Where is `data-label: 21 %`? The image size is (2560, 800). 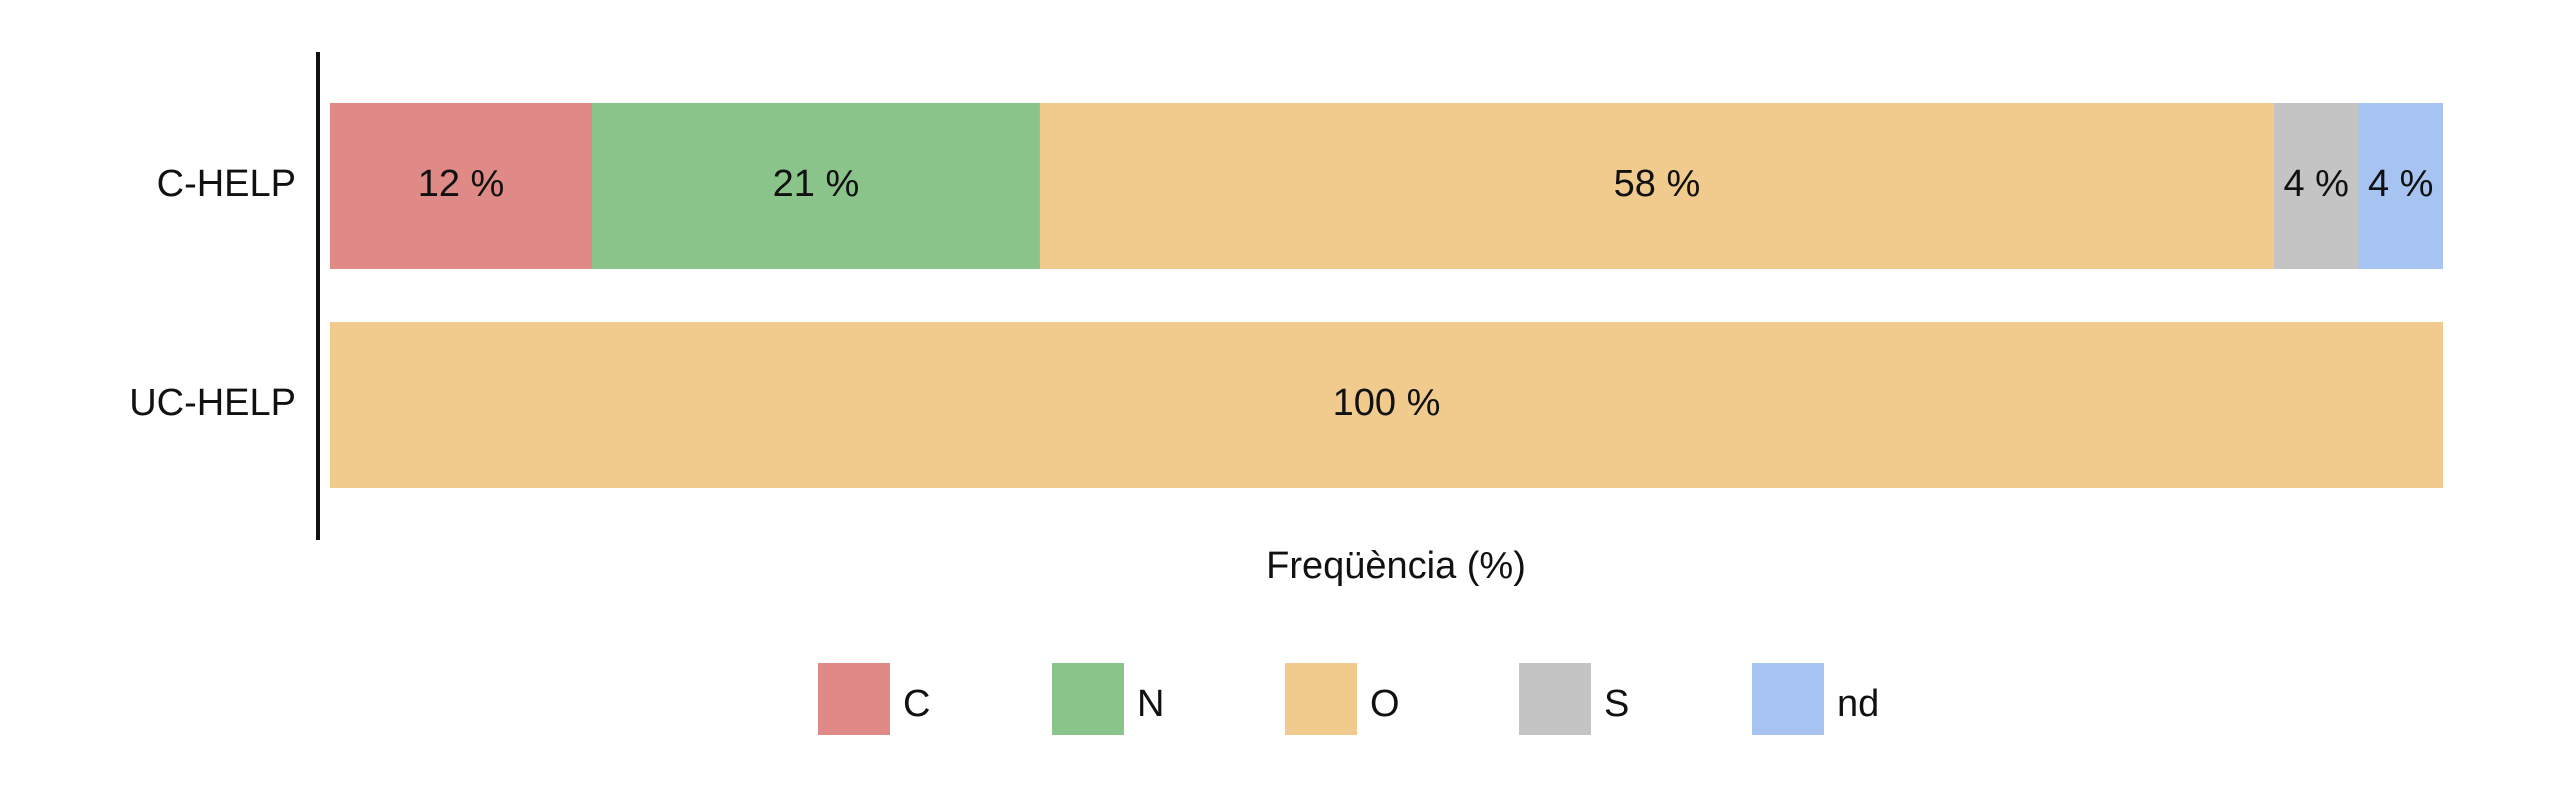 data-label: 21 % is located at coordinates (816, 184).